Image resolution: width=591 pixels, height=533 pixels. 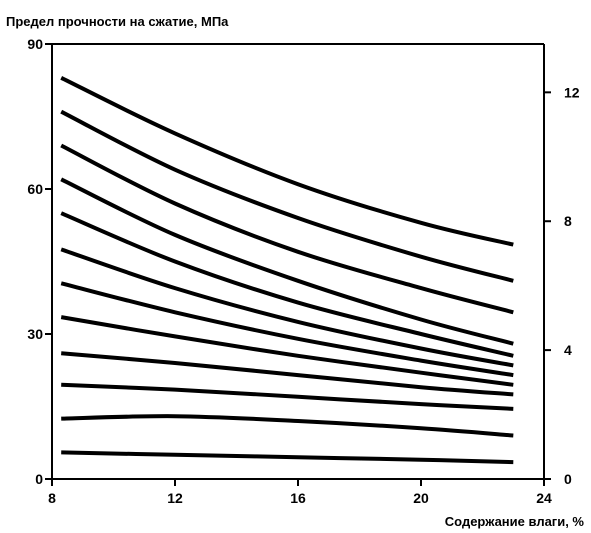 What do you see at coordinates (35, 334) in the screenshot?
I see `y-left-tick-label: 30` at bounding box center [35, 334].